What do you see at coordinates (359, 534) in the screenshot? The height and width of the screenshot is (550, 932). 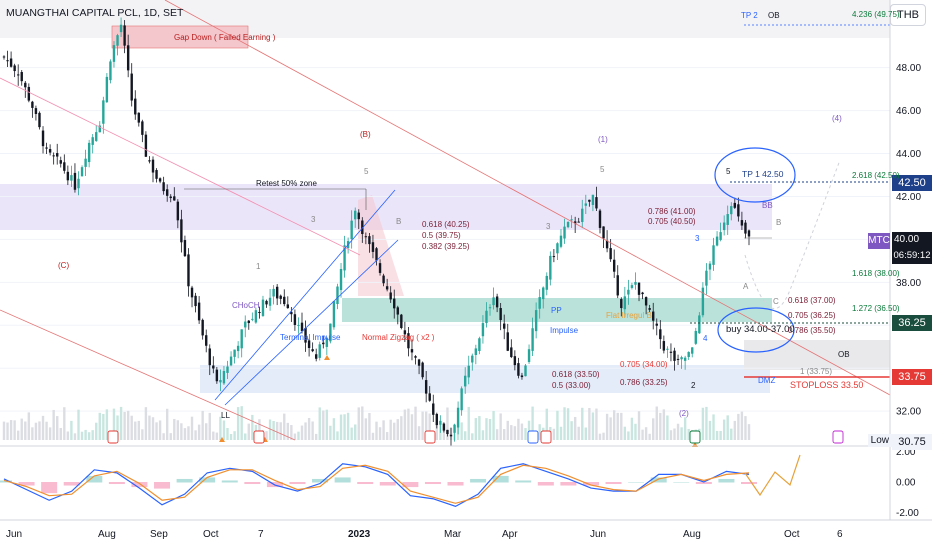 I see `time-tick: 2023` at bounding box center [359, 534].